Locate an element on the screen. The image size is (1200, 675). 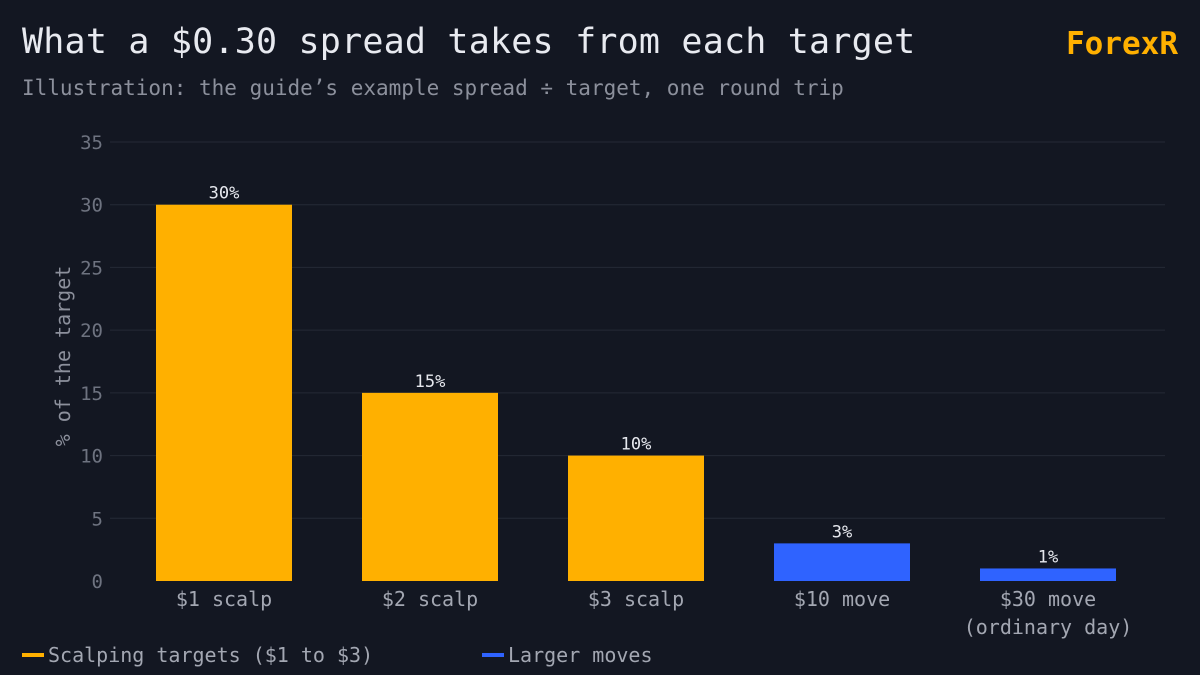
brand-logo: ForexR is located at coordinates (1122, 44).